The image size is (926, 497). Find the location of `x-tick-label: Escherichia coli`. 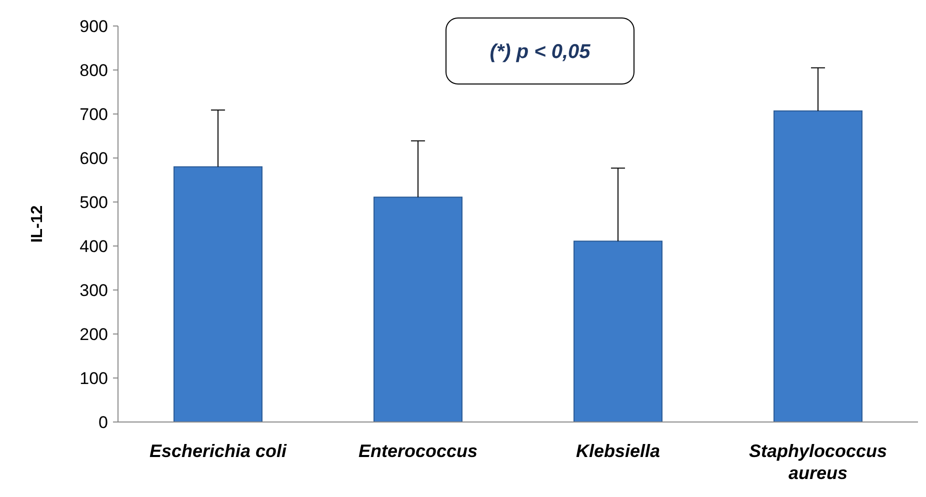

x-tick-label: Escherichia coli is located at coordinates (218, 451).